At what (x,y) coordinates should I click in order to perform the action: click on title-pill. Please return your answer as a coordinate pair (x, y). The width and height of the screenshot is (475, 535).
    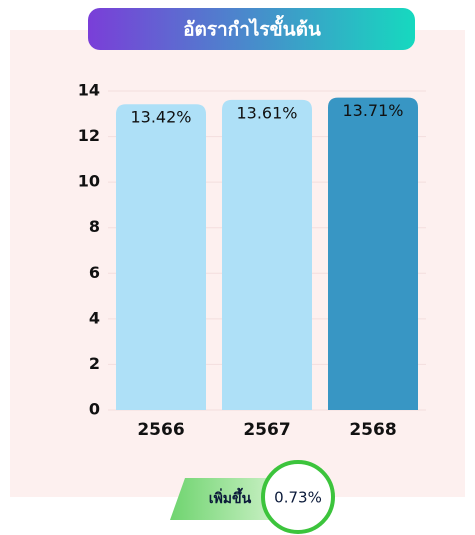
    Looking at the image, I should click on (251, 29).